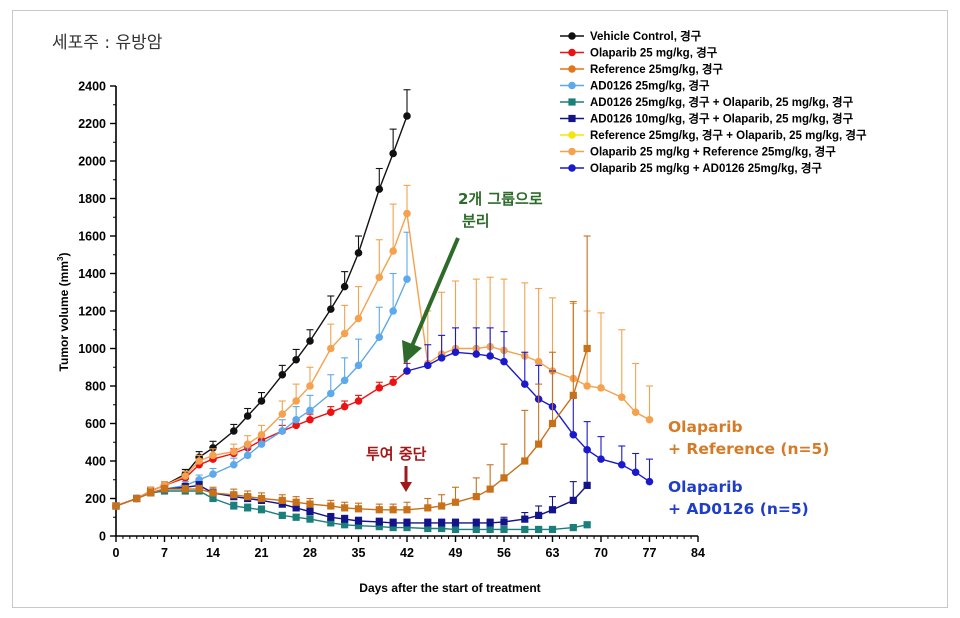 This screenshot has width=960, height=618. I want to click on y-tick-label: 400, so click(95, 462).